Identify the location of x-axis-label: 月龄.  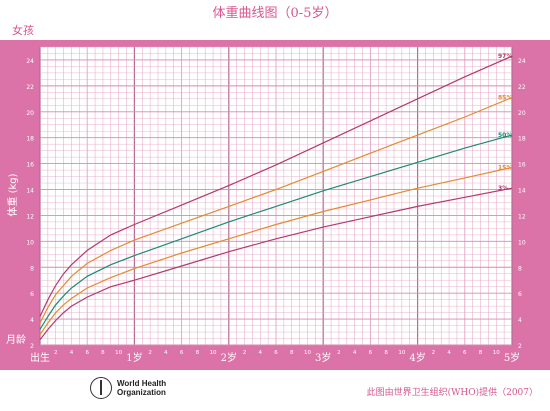
(16, 339).